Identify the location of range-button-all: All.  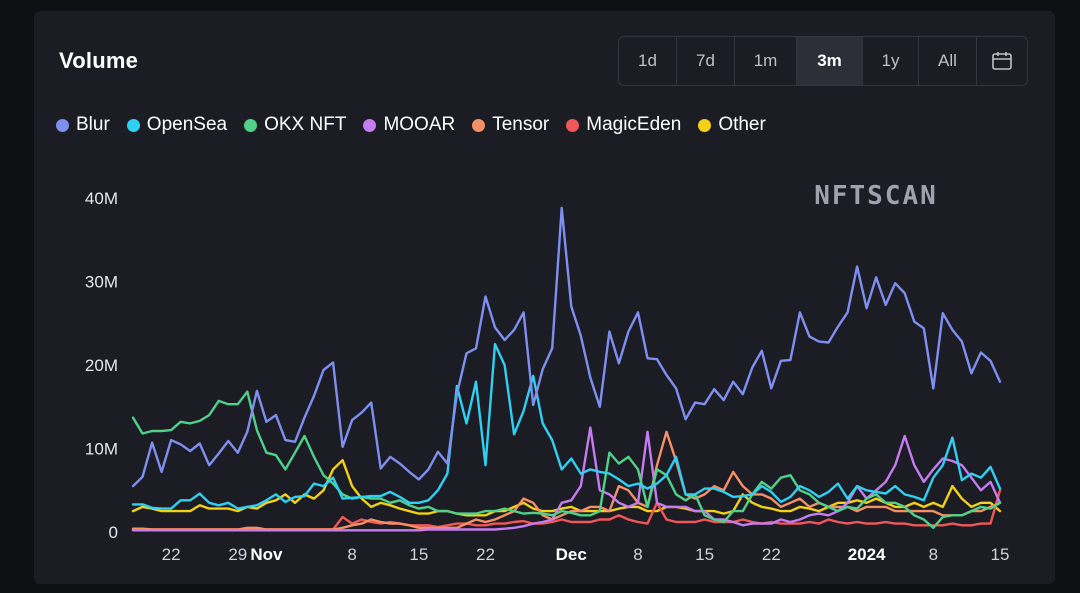
(948, 61).